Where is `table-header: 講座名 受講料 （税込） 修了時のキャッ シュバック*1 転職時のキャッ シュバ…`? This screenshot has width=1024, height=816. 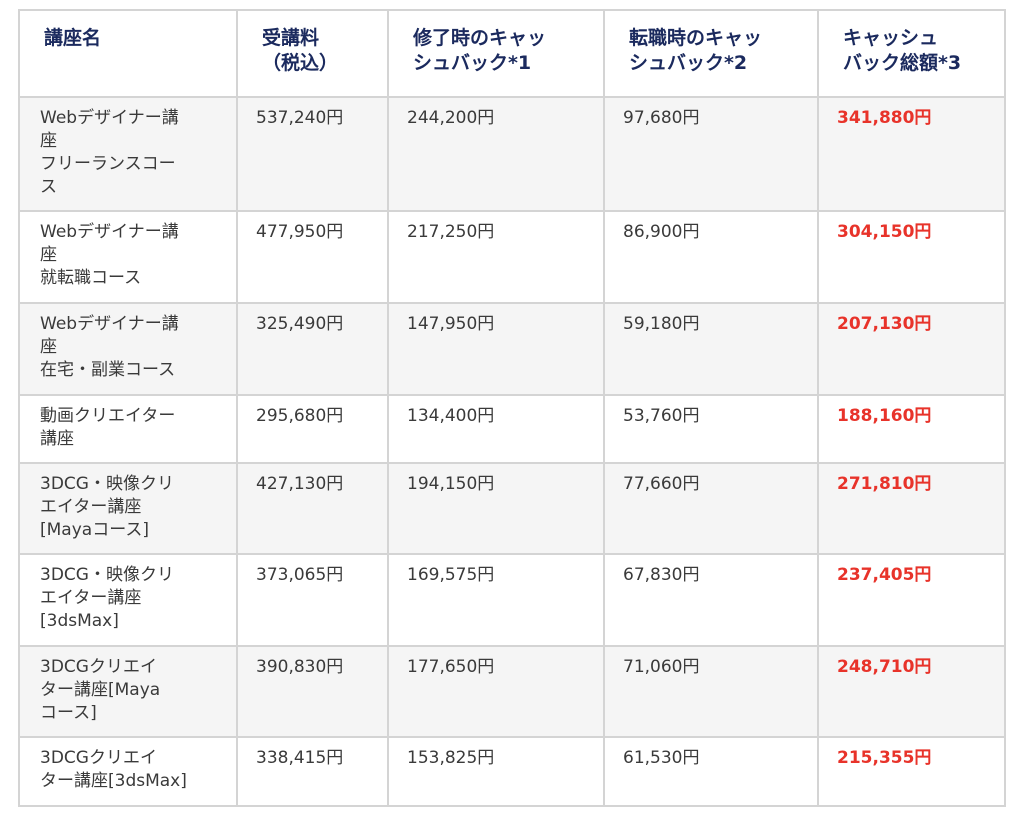
table-header: 講座名 受講料 （税込） 修了時のキャッ シュバック*1 転職時のキャッ シュバ… is located at coordinates (512, 53).